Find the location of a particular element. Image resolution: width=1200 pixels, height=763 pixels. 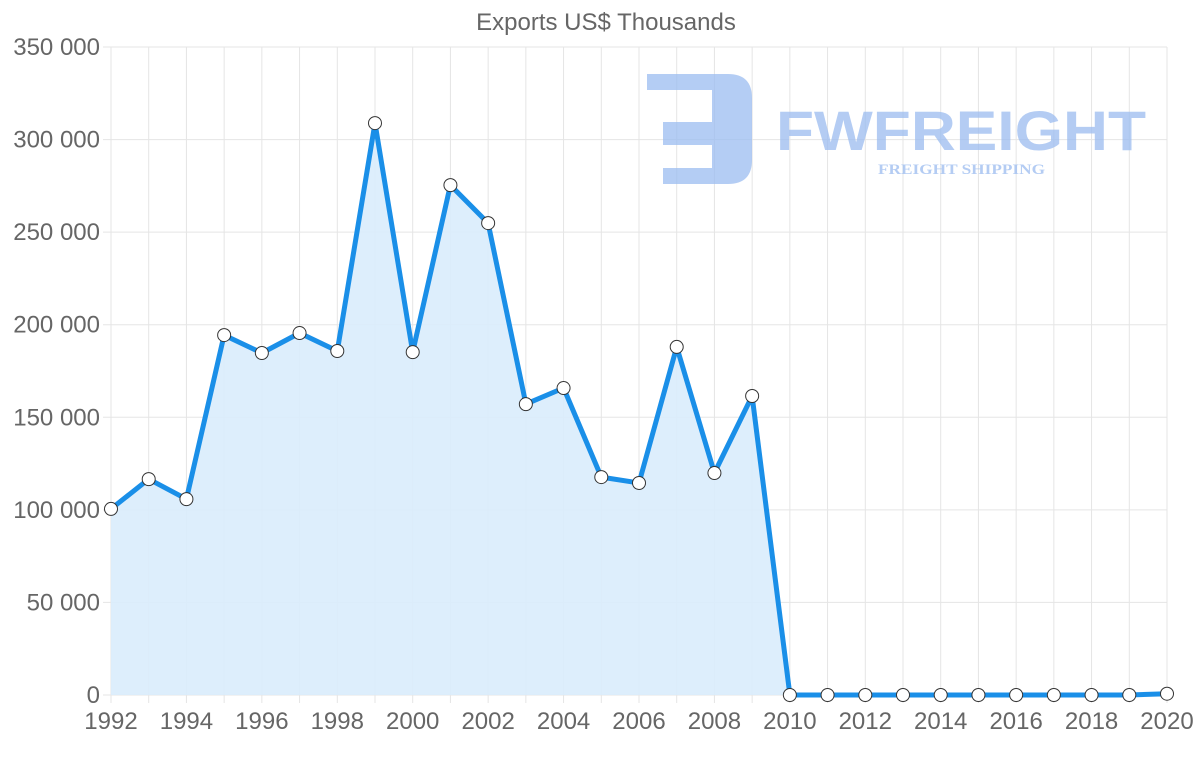

x-tick-label: 2018 is located at coordinates (1091, 721).